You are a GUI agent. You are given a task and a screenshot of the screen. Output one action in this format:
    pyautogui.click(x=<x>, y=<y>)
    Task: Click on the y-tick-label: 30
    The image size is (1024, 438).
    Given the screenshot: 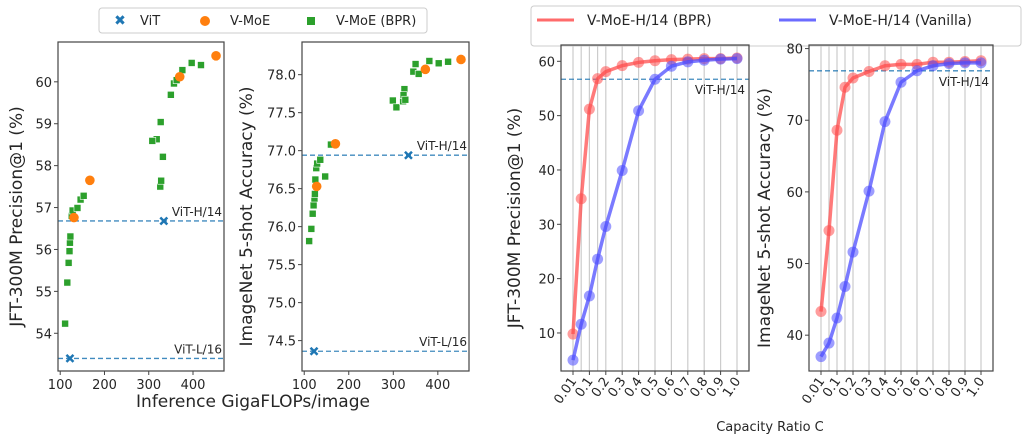 What is the action you would take?
    pyautogui.click(x=546, y=225)
    